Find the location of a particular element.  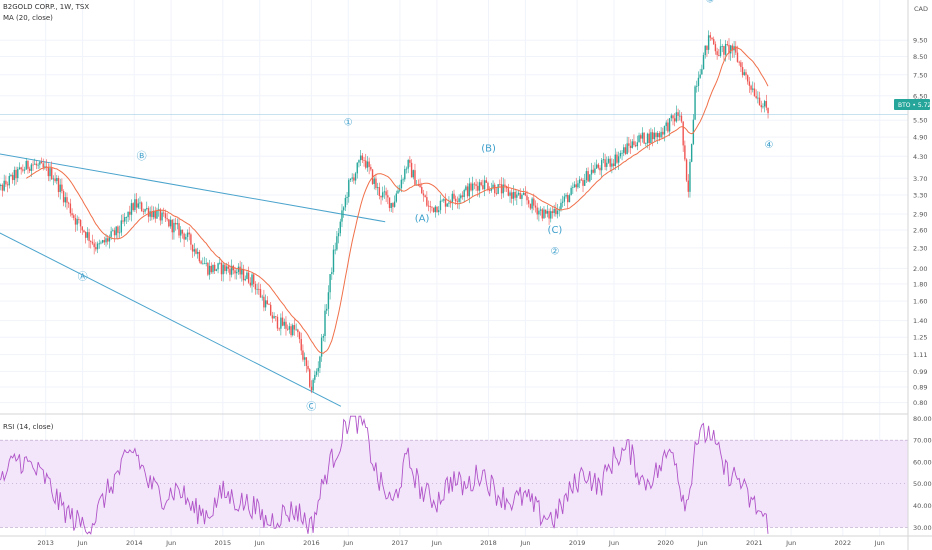

ma-indicator-label: MA (20, close) is located at coordinates (28, 18).